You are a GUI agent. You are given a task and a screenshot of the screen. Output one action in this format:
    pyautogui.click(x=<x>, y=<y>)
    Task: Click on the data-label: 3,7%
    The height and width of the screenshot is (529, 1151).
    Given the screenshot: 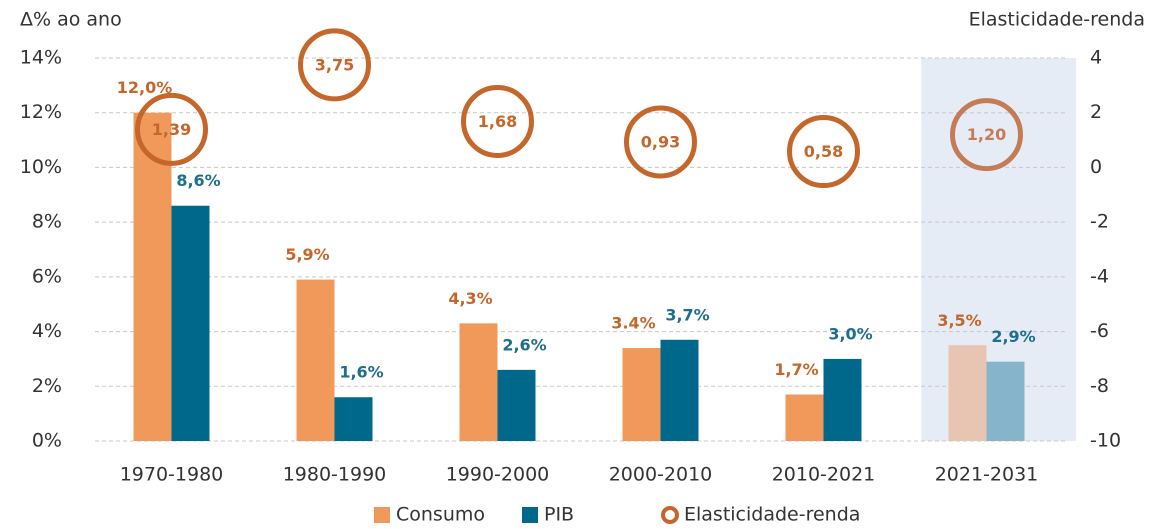 What is the action you would take?
    pyautogui.click(x=687, y=314)
    